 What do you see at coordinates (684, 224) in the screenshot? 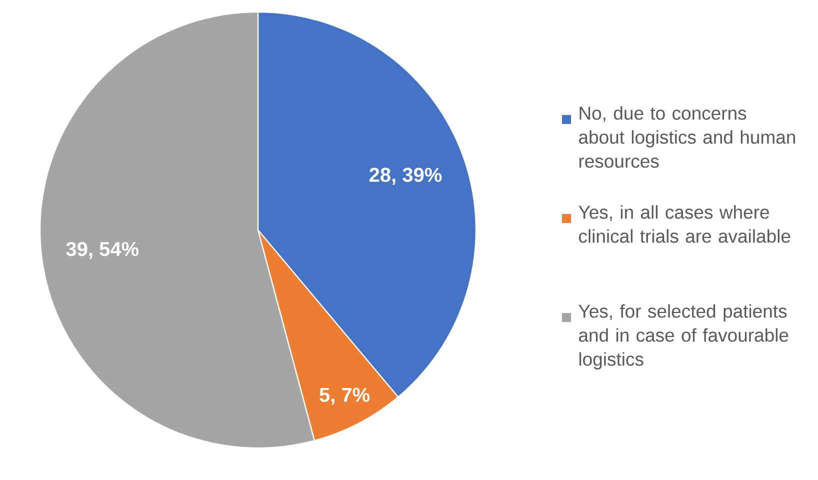
I see `legend-label: Yes, in all cases where clinical trials are available` at bounding box center [684, 224].